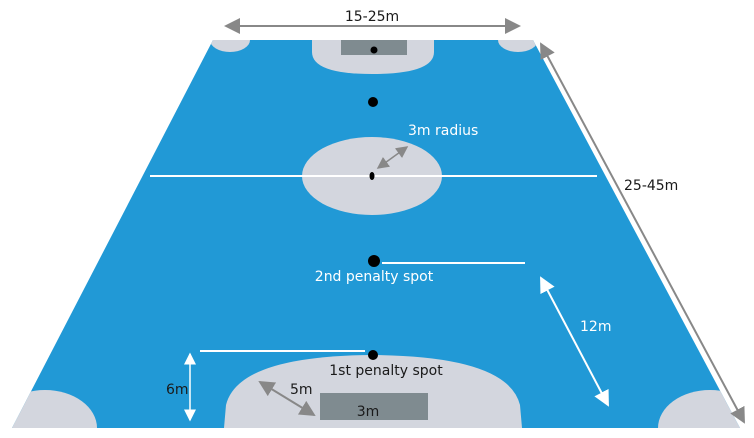  Describe the element at coordinates (177, 390) in the screenshot. I see `six-meter-label: 6m` at that location.